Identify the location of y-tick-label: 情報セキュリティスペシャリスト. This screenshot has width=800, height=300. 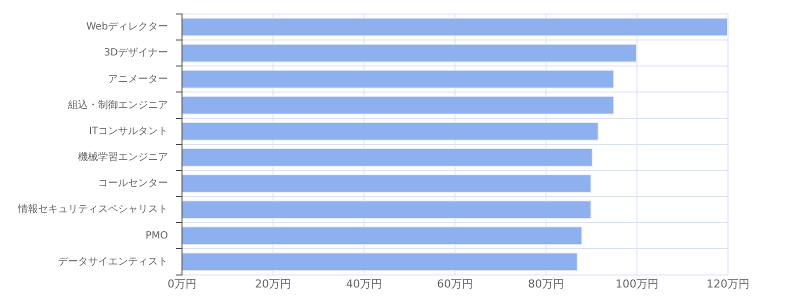
(92, 209).